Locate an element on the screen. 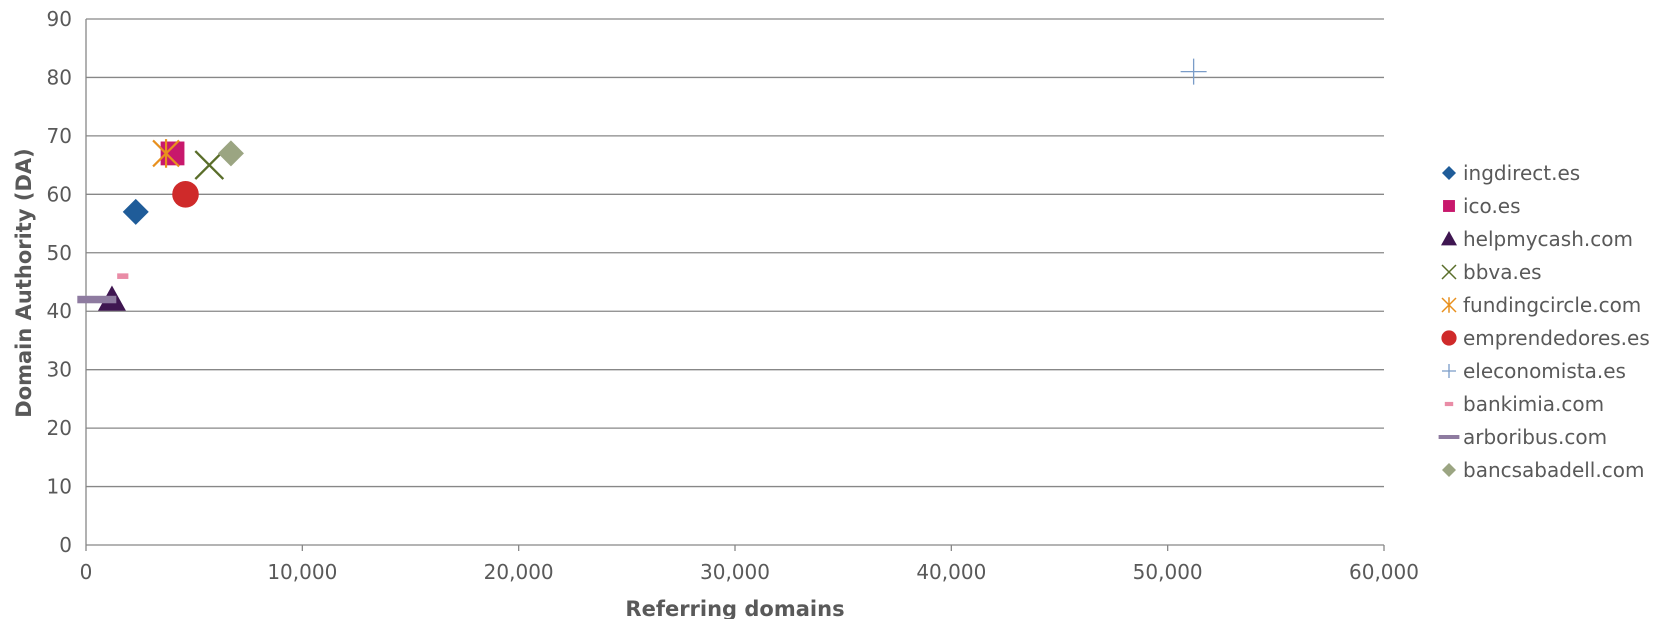 Image resolution: width=1667 pixels, height=623 pixels. legend-label: bbva.es is located at coordinates (1502, 272).